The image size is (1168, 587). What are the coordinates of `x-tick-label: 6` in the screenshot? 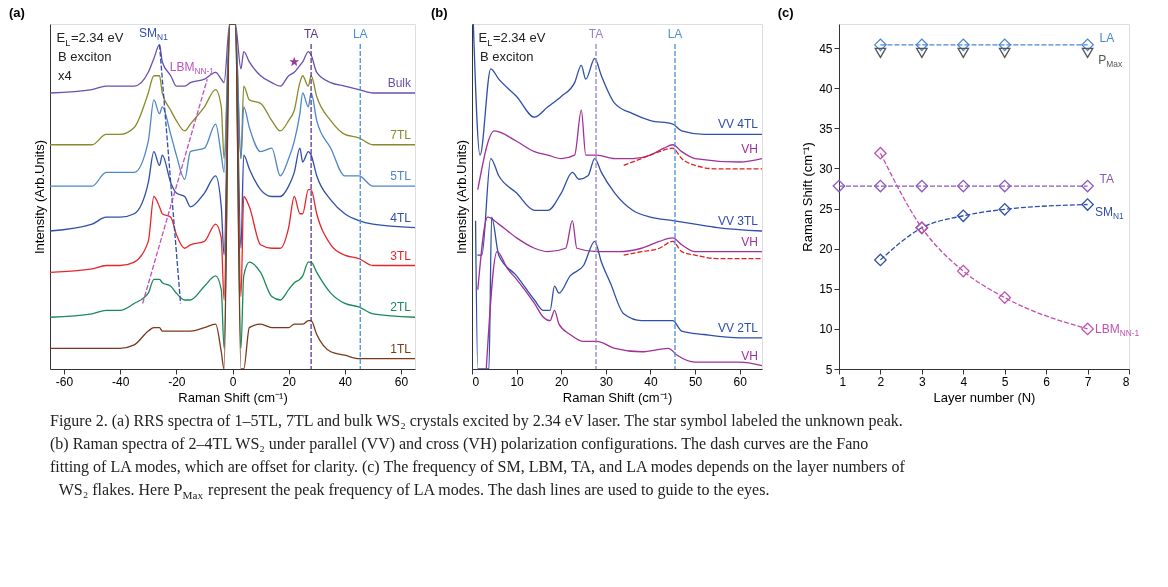 It's located at (1047, 381).